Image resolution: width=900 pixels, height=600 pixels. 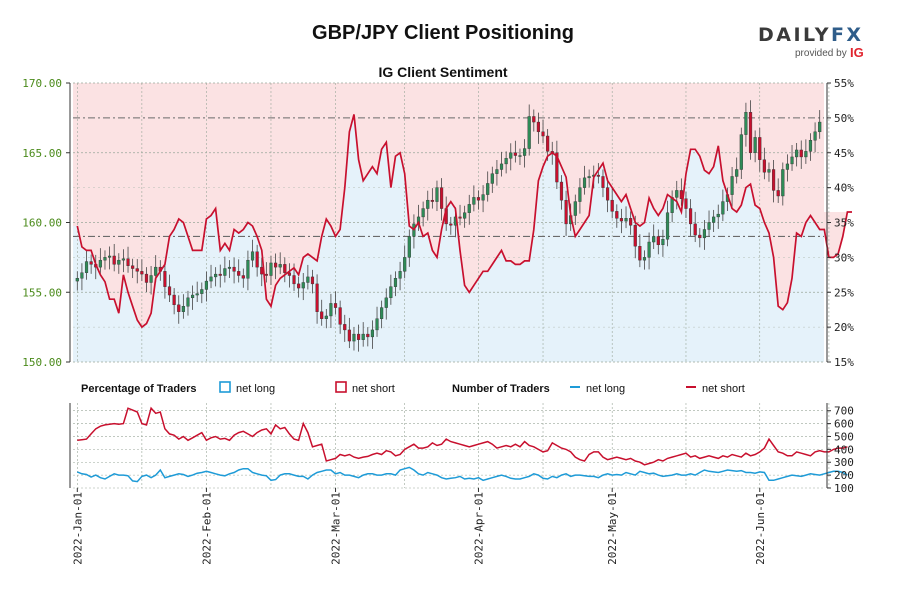 What do you see at coordinates (42, 153) in the screenshot?
I see `left-tick-label: 165.00` at bounding box center [42, 153].